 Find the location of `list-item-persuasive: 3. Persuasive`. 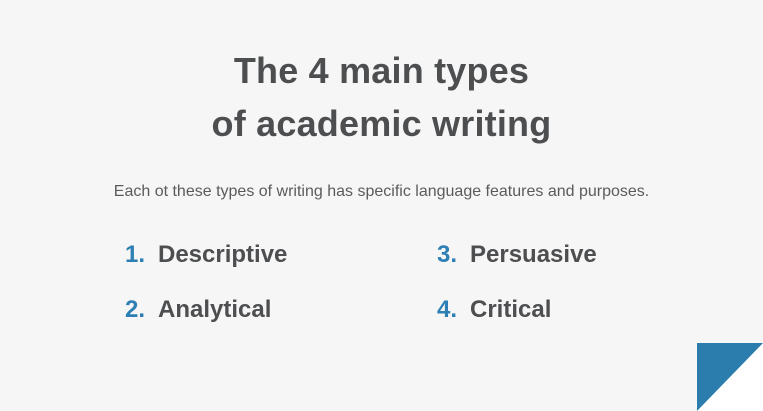

list-item-persuasive: 3. Persuasive is located at coordinates (600, 255).